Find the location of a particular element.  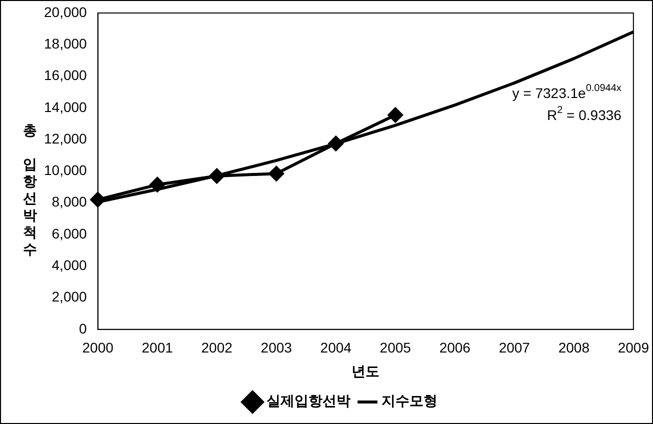

y-tick-label: 4,000 is located at coordinates (70, 264).